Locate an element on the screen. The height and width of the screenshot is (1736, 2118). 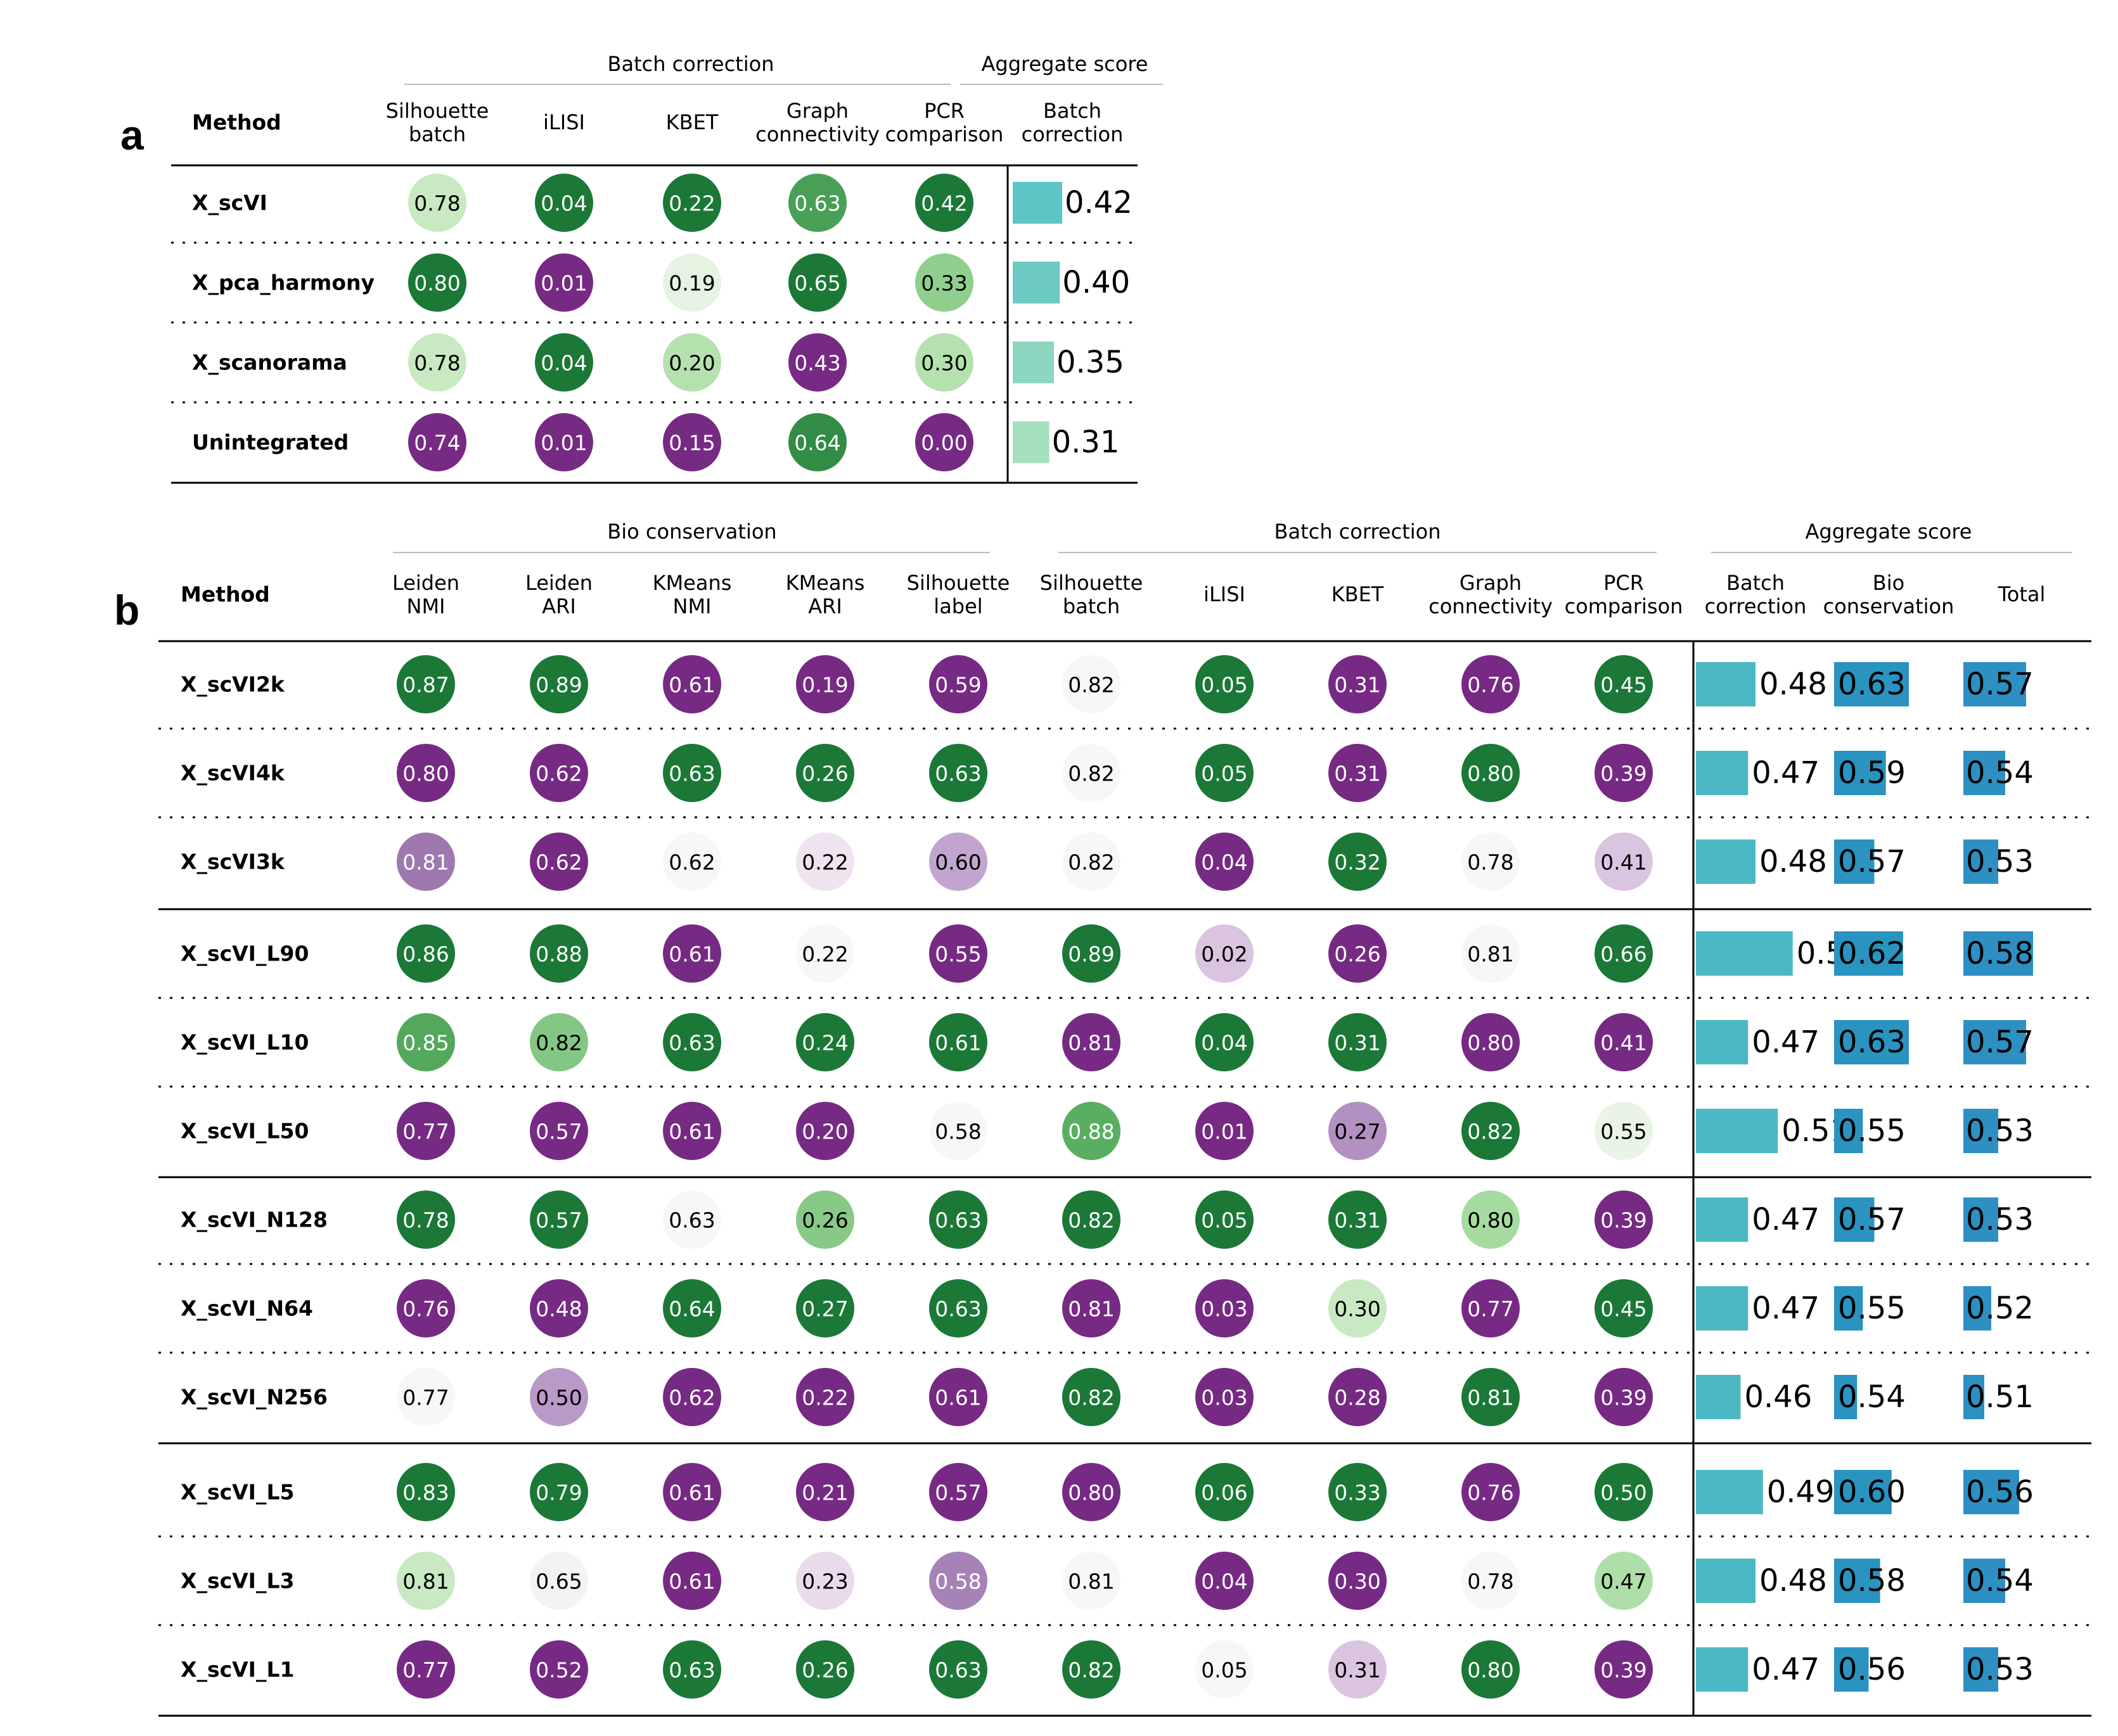
aggregate-label-bio-b: 0.54 is located at coordinates (1872, 1397).